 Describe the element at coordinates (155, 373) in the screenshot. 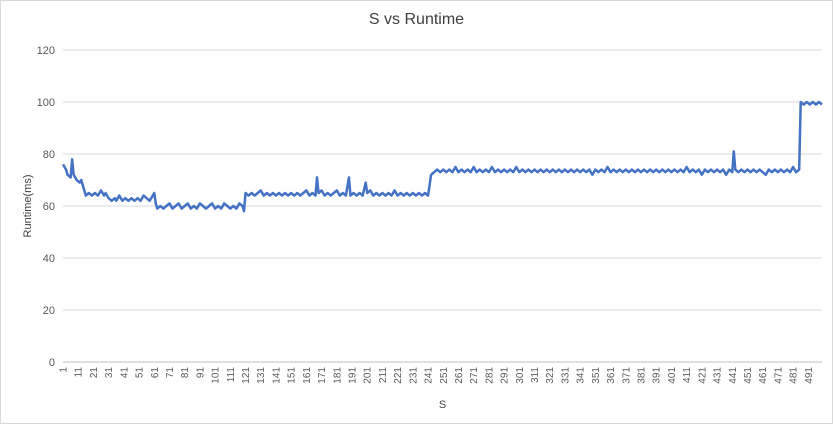

I see `x-tick-label: 61` at that location.